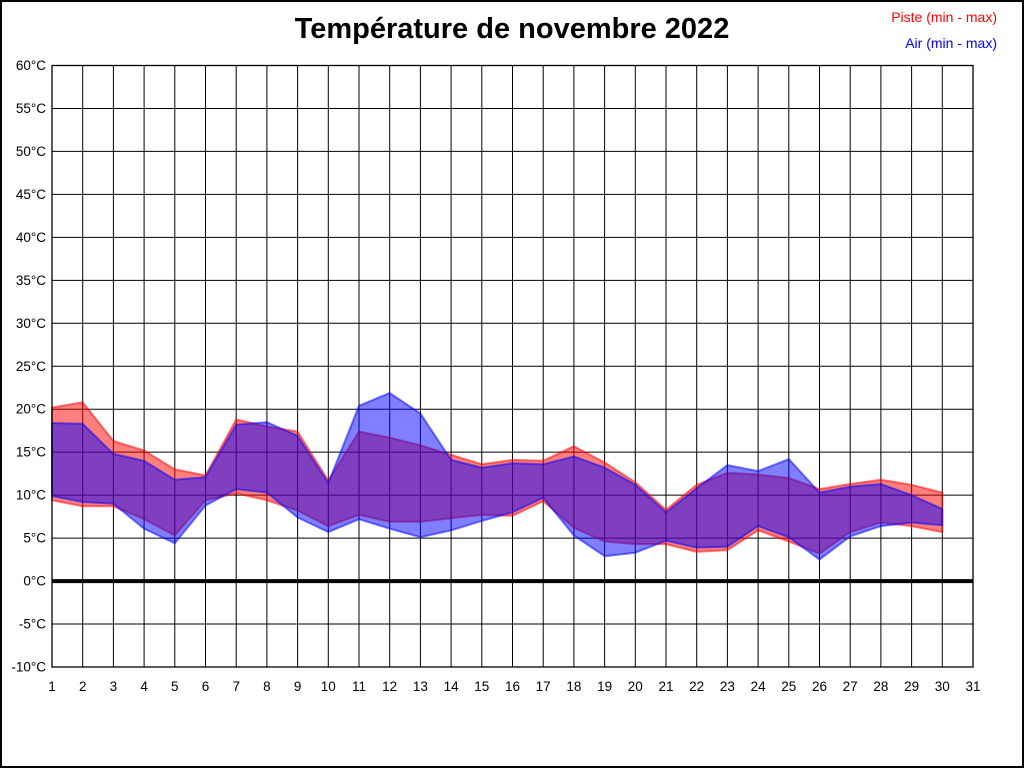 The image size is (1024, 768). I want to click on x-tick-label: 22, so click(696, 686).